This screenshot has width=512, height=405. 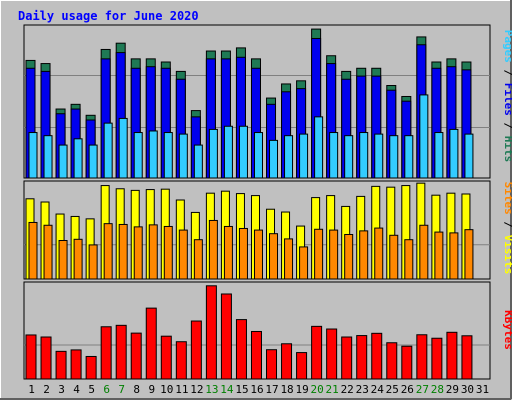 I want to click on x-tick-label: 6, so click(x=106, y=389).